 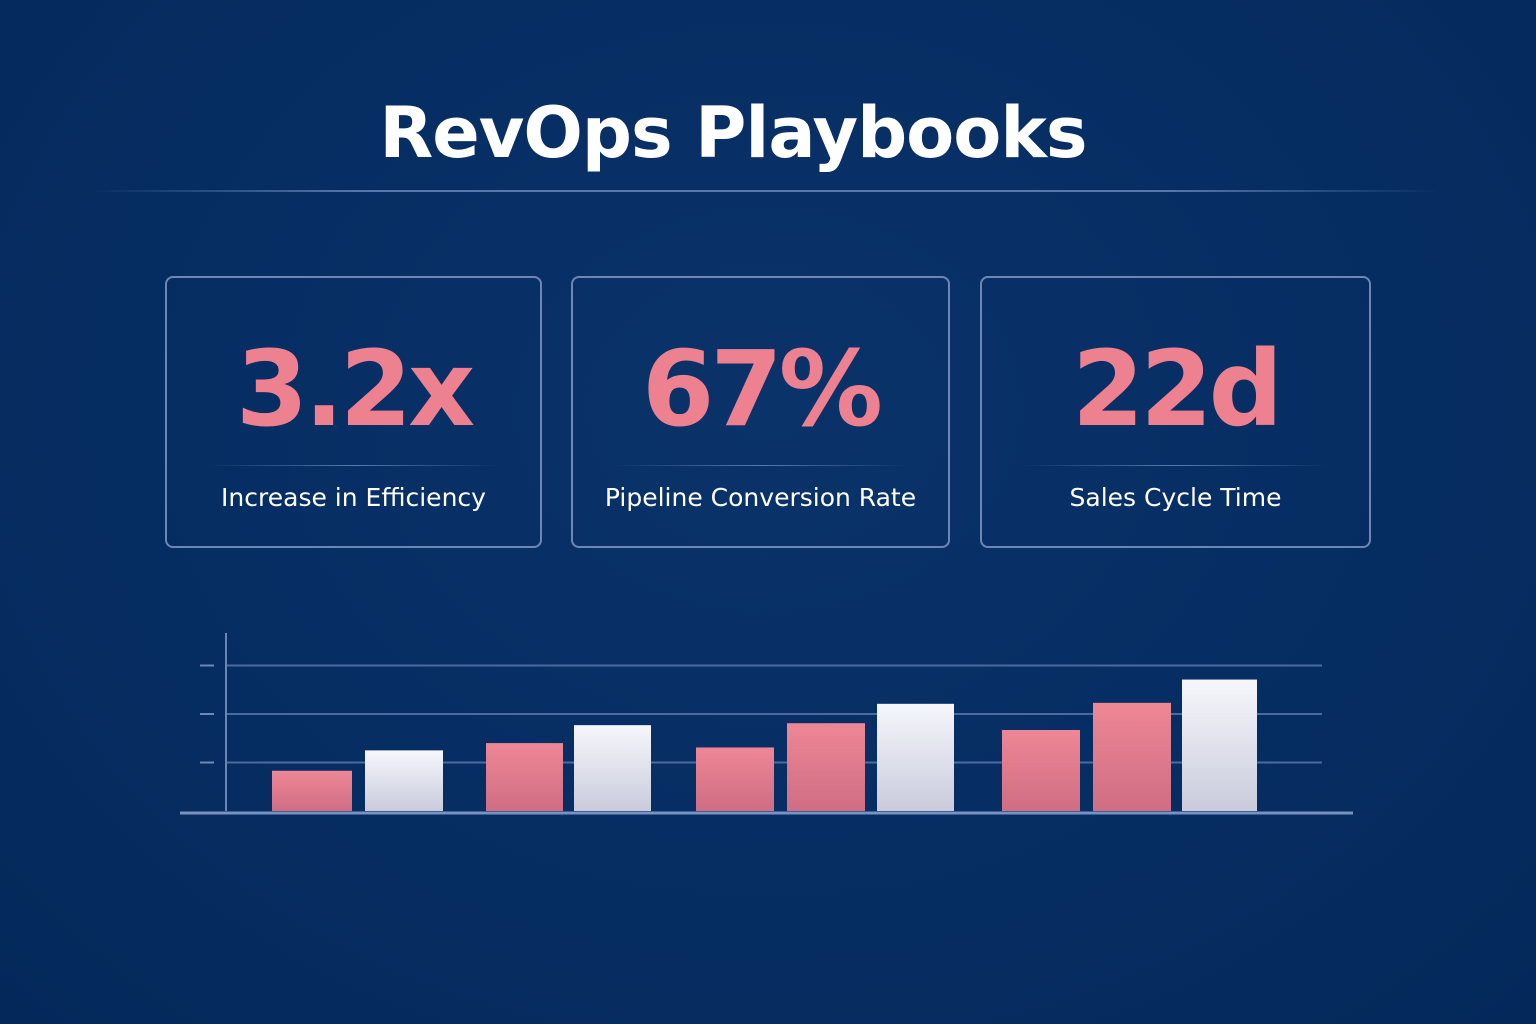 I want to click on kpi-card-conversion: 67% Pipeline Conversion Rate, so click(x=760, y=412).